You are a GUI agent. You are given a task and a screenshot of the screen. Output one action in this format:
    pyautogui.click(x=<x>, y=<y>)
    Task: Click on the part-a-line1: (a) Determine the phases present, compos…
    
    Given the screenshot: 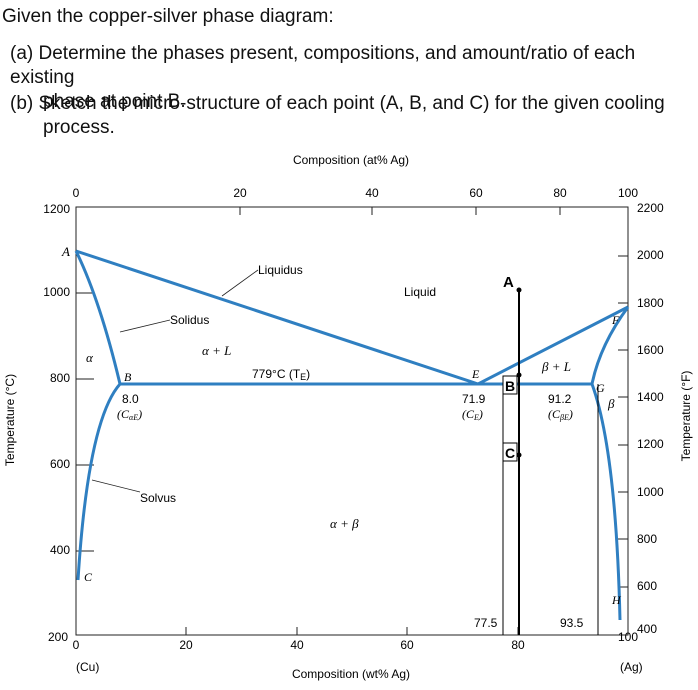 What is the action you would take?
    pyautogui.click(x=323, y=65)
    